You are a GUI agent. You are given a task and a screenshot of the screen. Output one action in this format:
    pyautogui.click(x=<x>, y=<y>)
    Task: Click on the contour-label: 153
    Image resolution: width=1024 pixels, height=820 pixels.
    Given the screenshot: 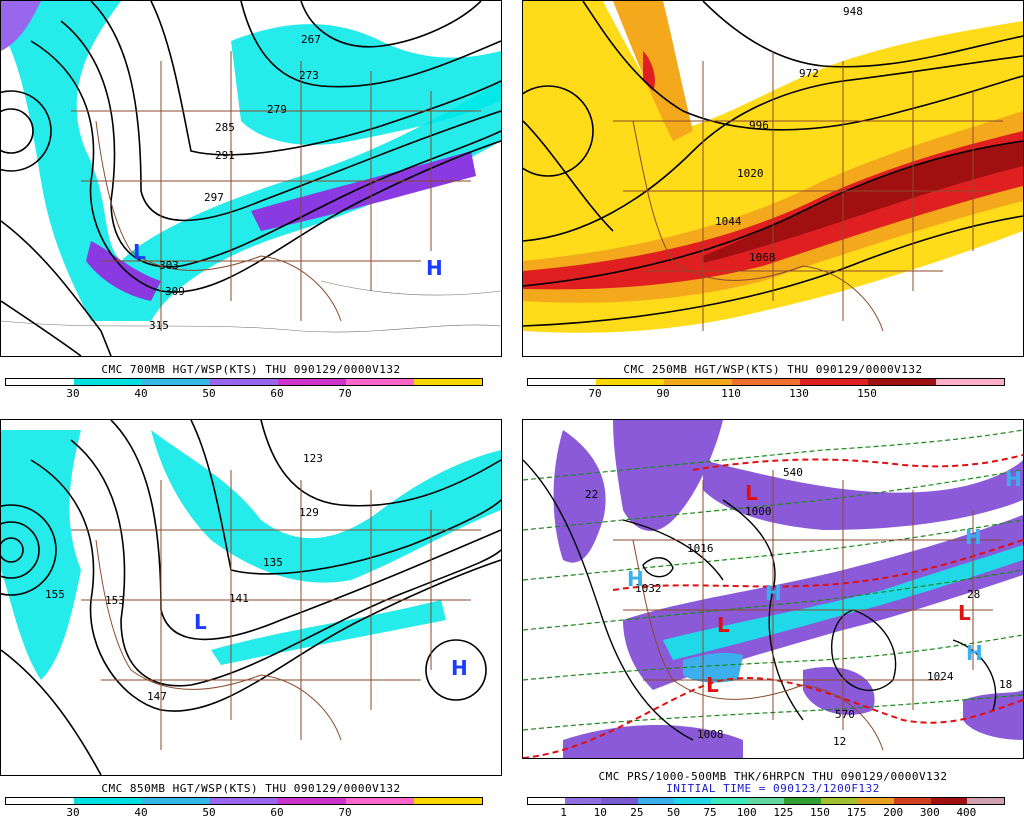 What is the action you would take?
    pyautogui.click(x=115, y=600)
    